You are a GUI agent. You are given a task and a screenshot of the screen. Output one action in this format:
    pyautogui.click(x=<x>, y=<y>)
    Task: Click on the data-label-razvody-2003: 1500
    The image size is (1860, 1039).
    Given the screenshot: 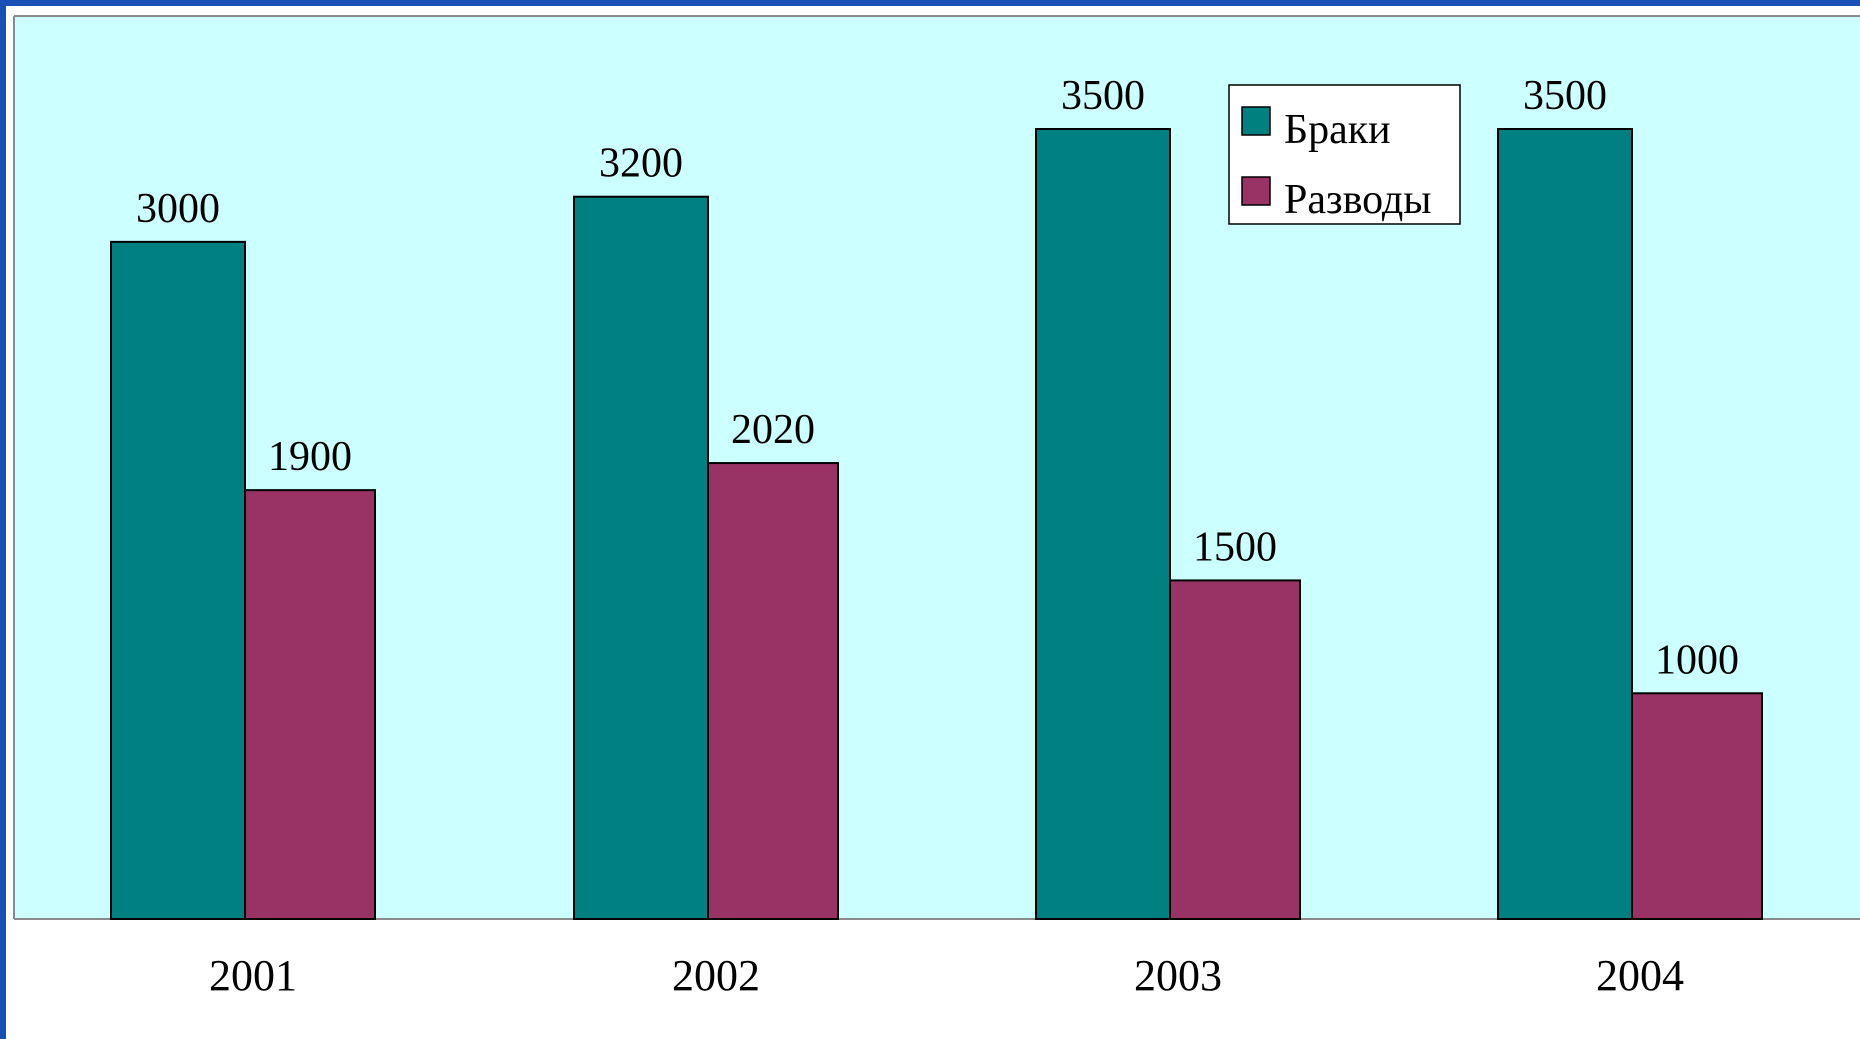 What is the action you would take?
    pyautogui.click(x=1235, y=547)
    